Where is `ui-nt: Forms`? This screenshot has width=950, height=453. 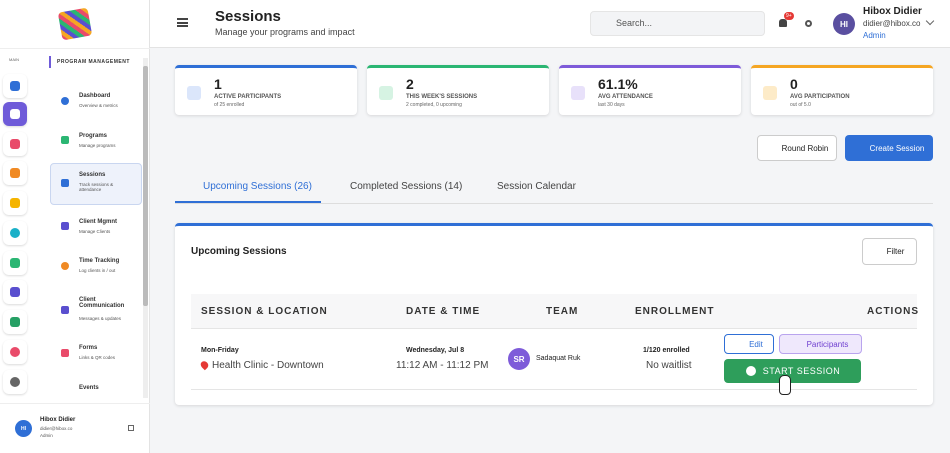 ui-nt: Forms is located at coordinates (88, 348).